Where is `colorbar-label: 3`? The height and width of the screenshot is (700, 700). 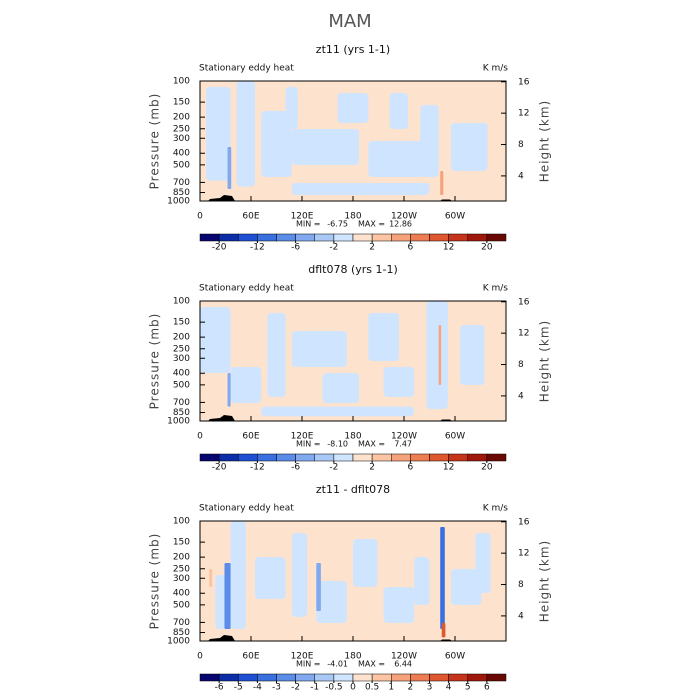
colorbar-label: 3 is located at coordinates (430, 688).